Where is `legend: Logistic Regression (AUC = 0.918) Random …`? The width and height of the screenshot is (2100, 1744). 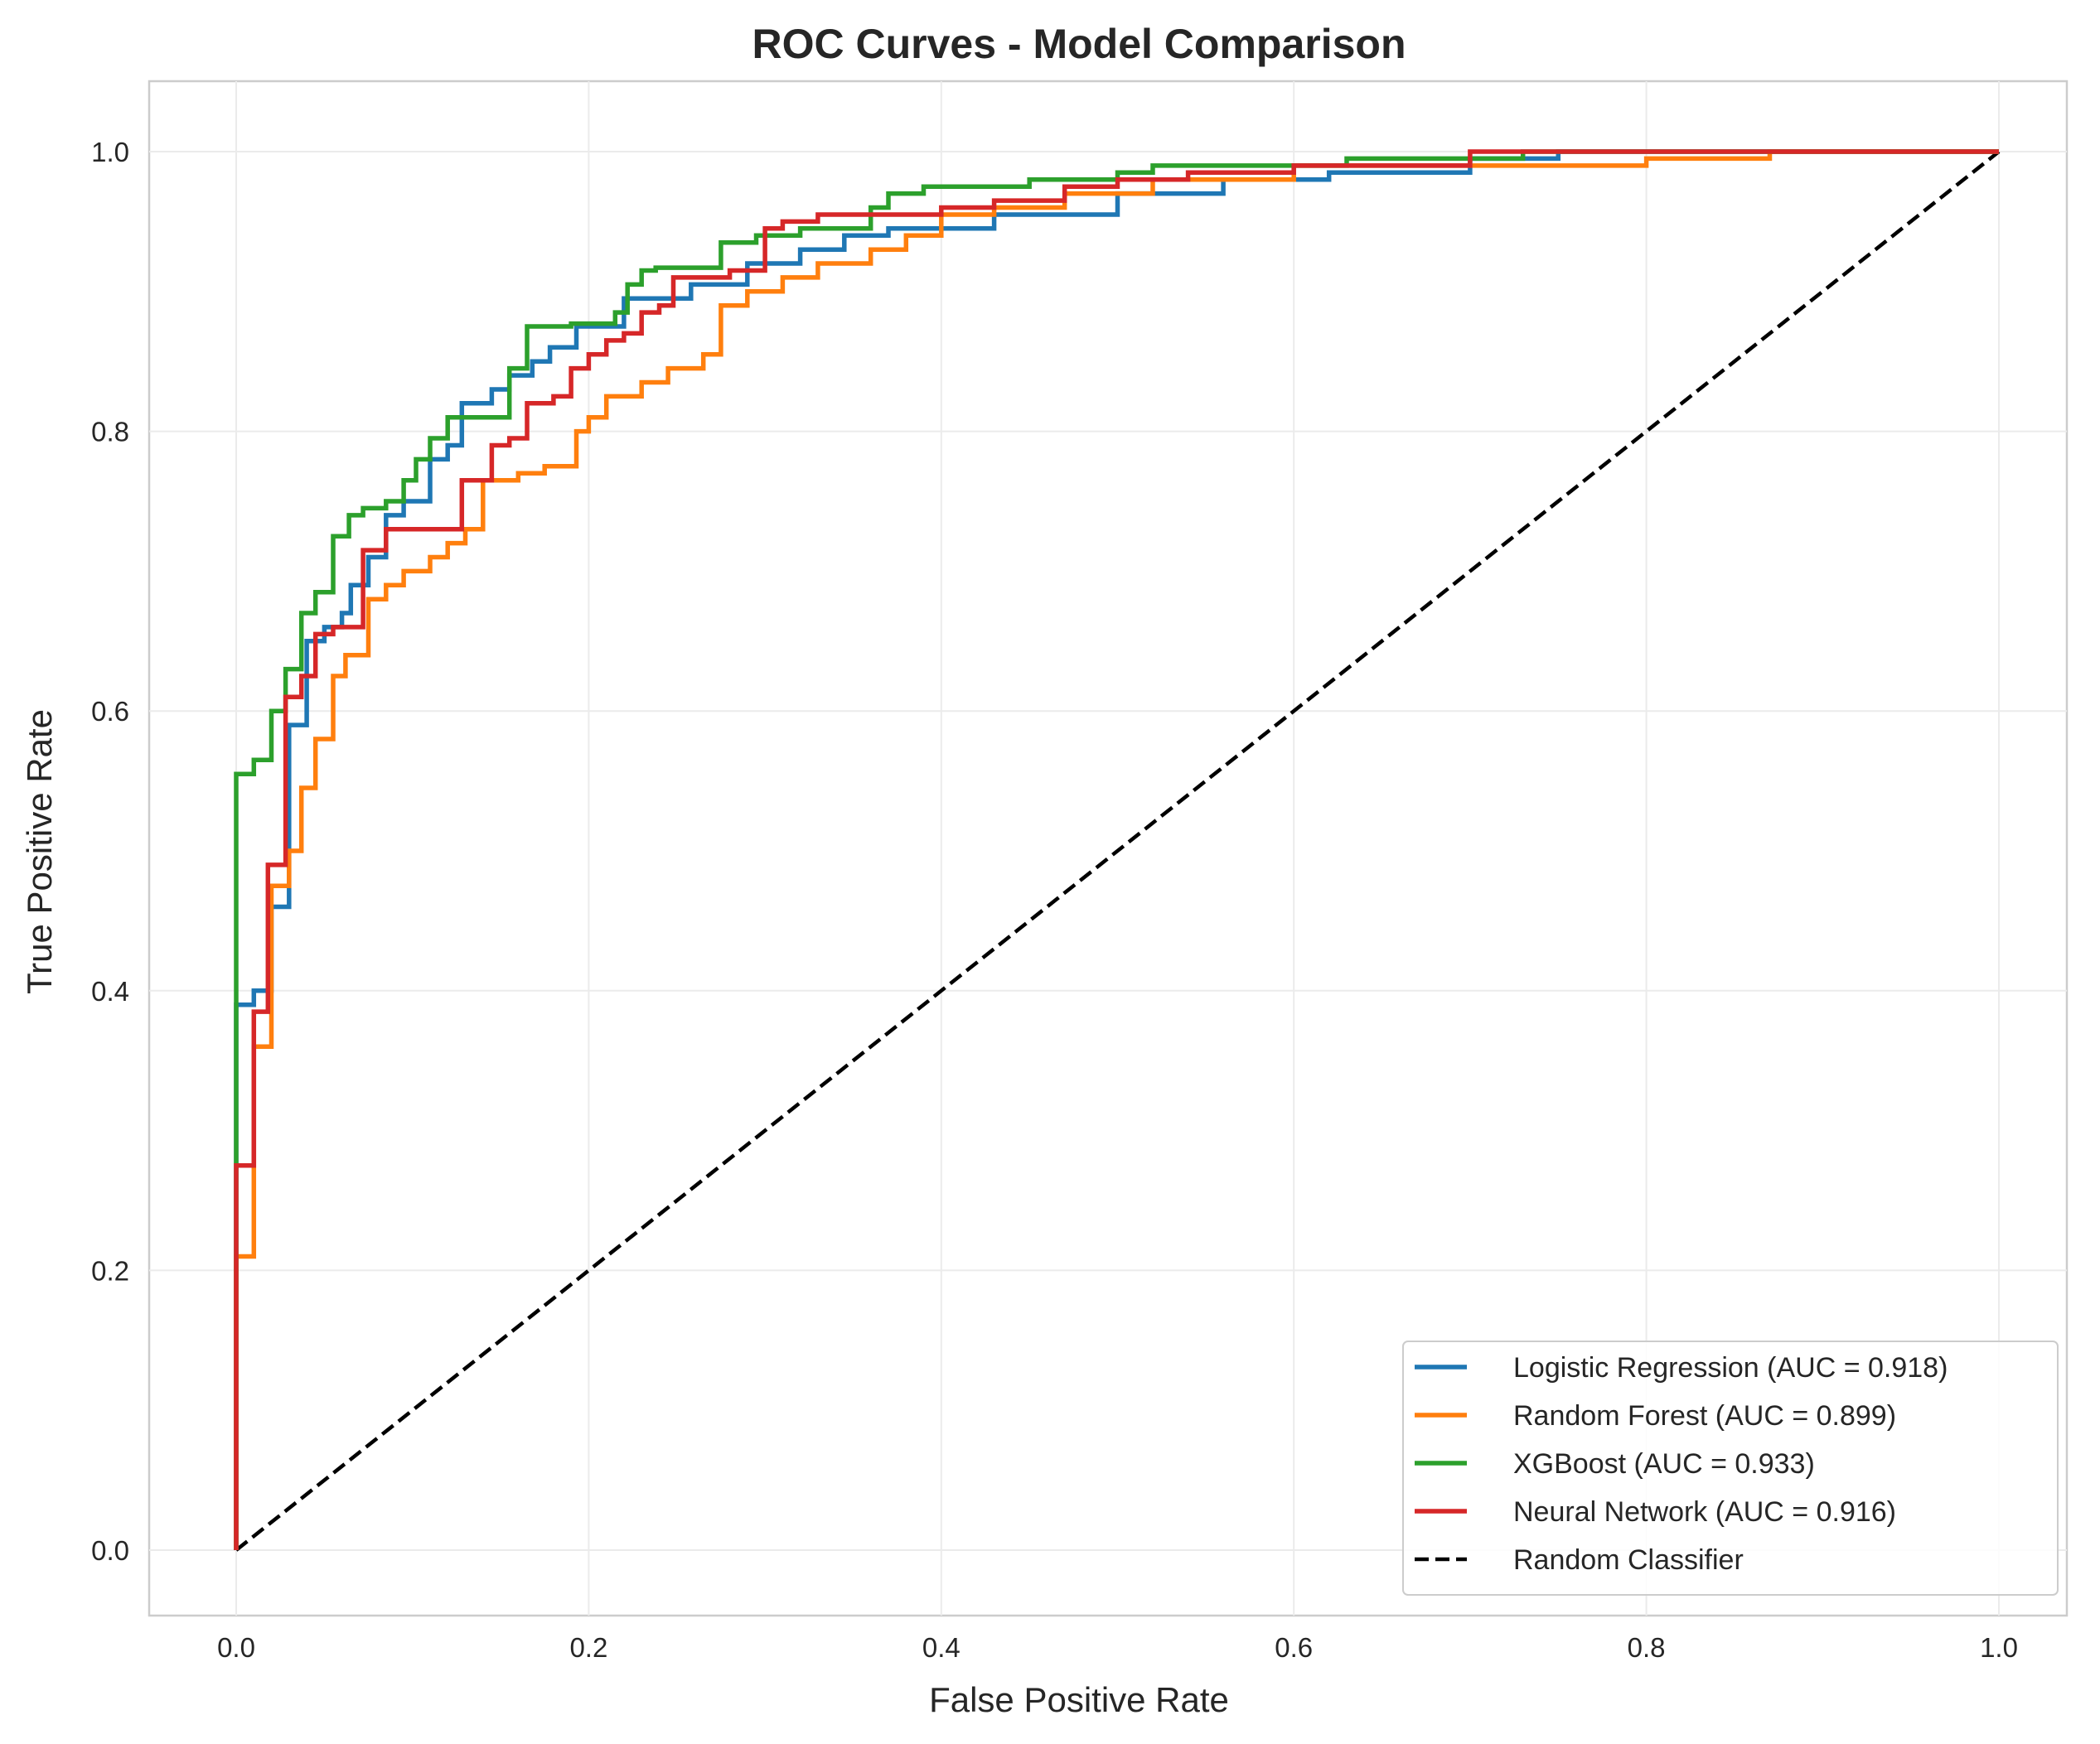
legend: Logistic Regression (AUC = 0.918) Random … is located at coordinates (1730, 1469).